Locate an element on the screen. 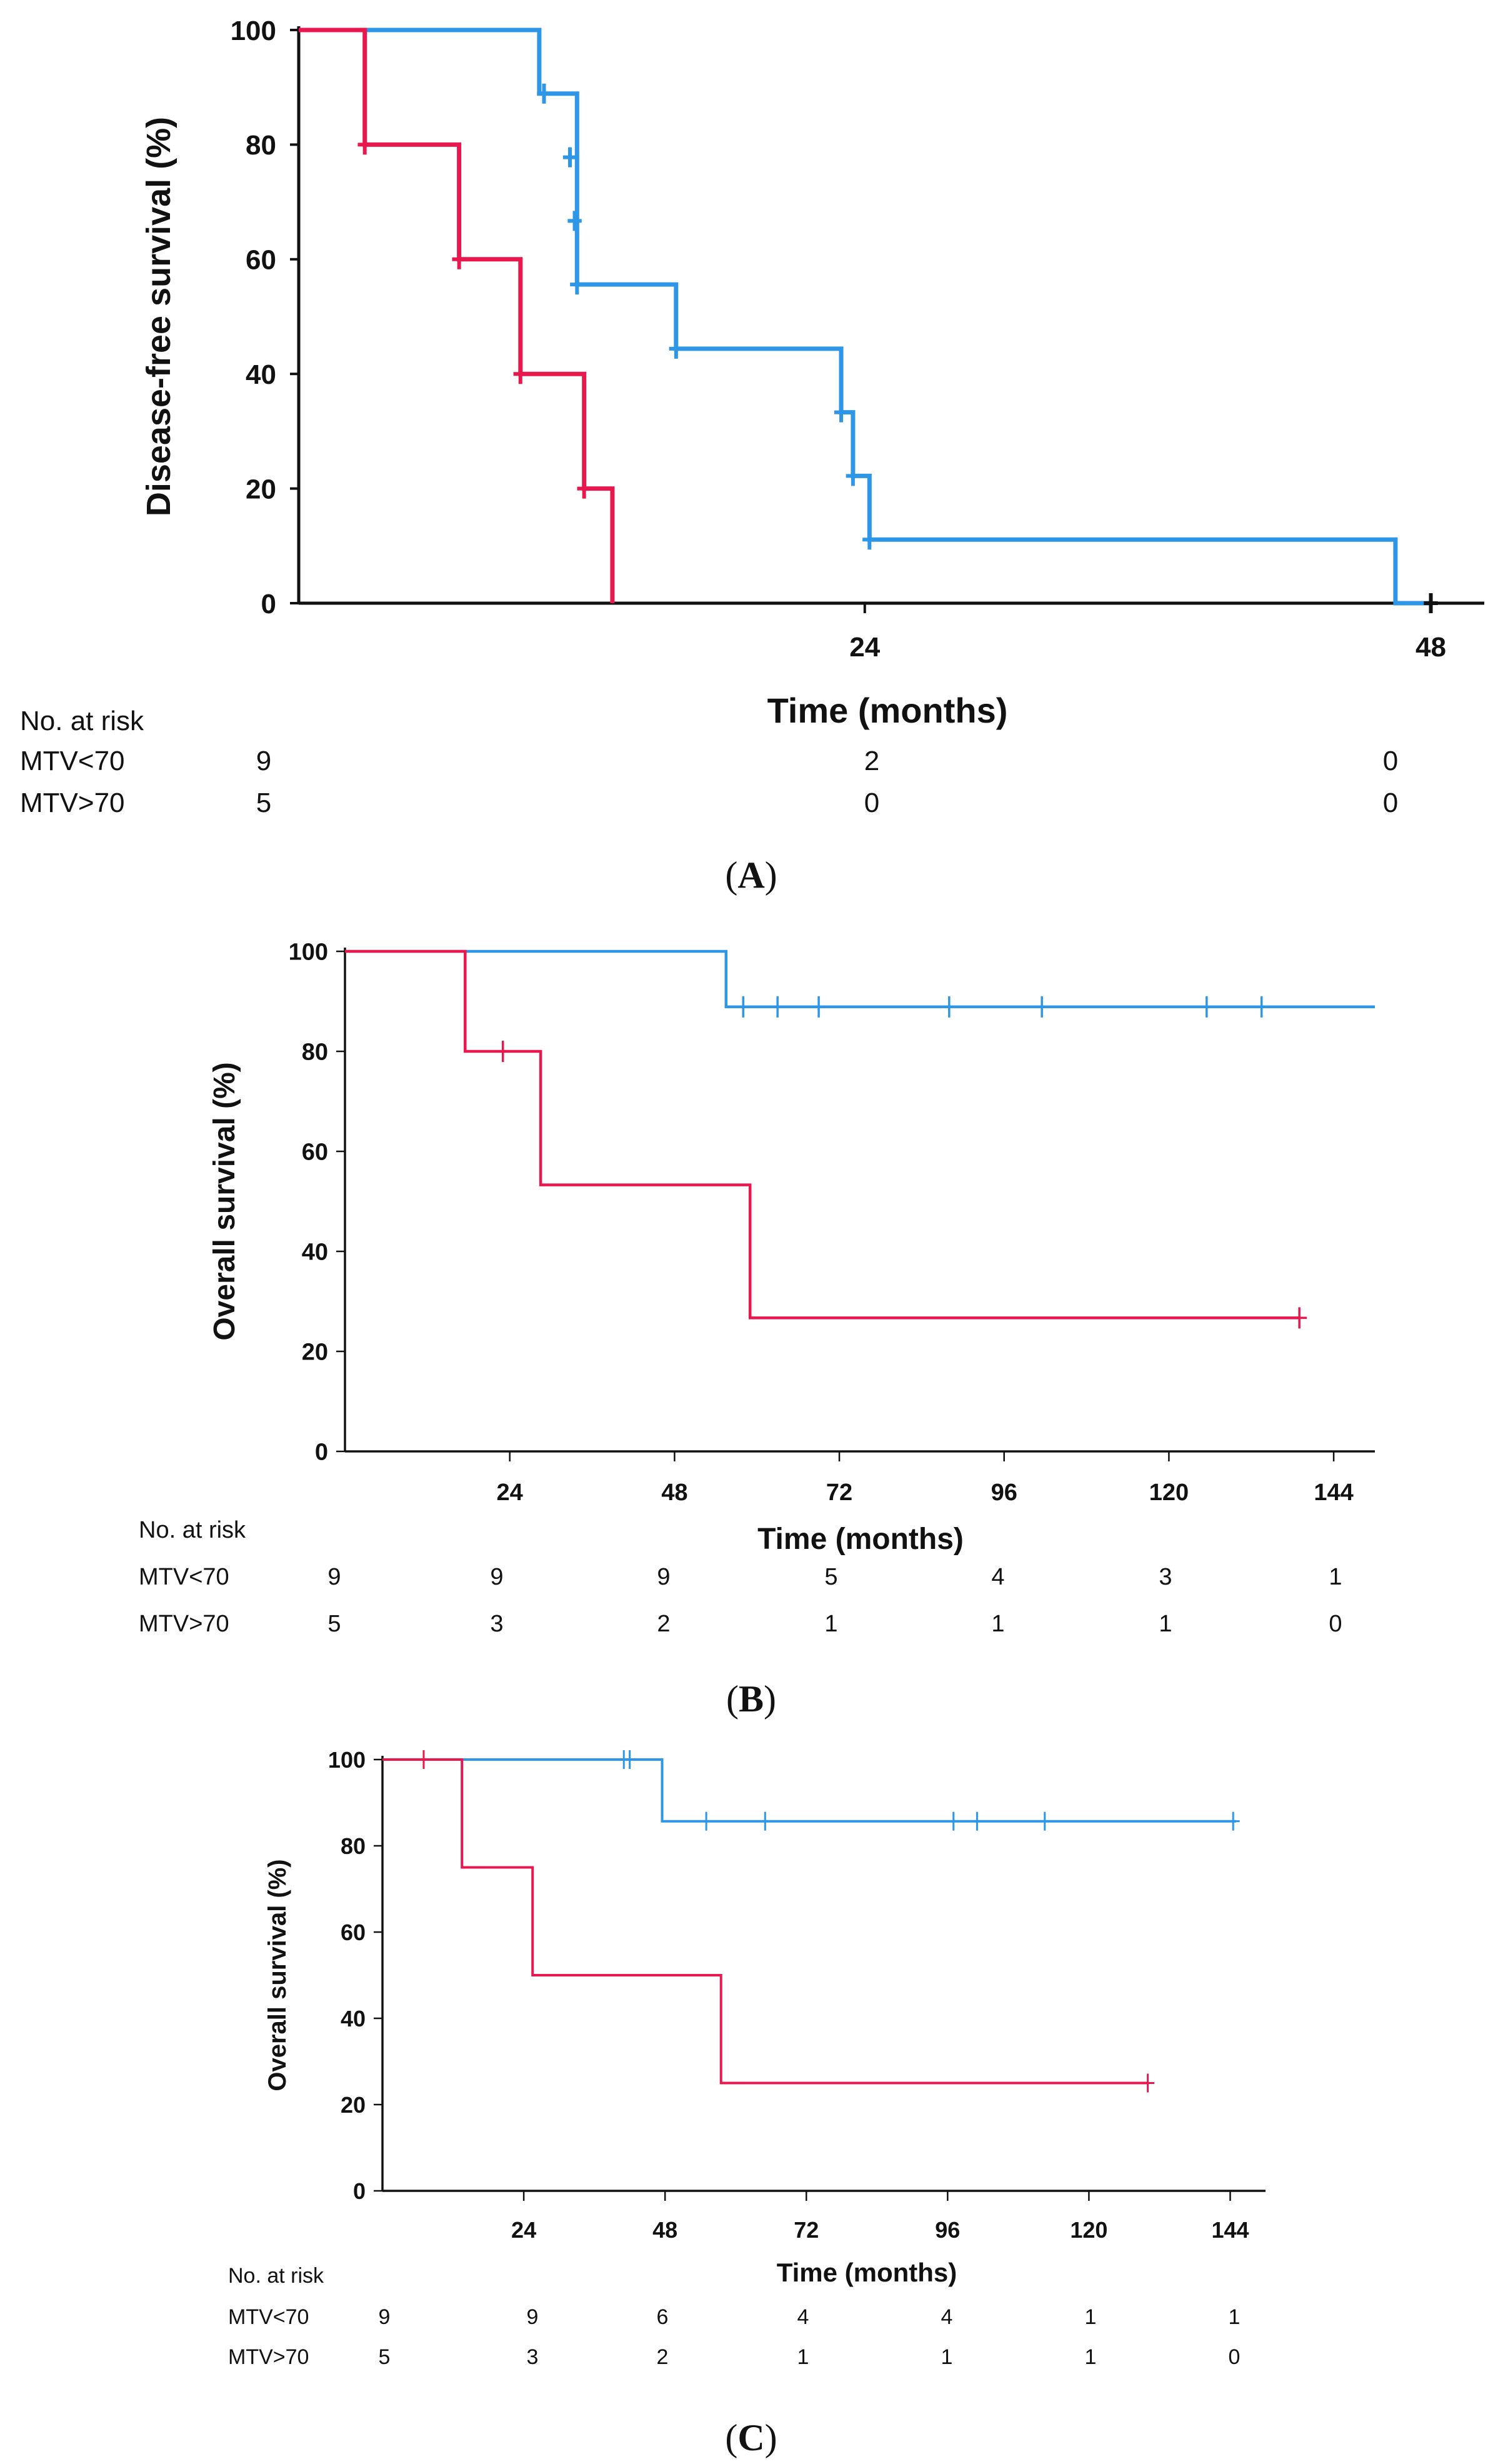  panel-label: (C) is located at coordinates (751, 2437).